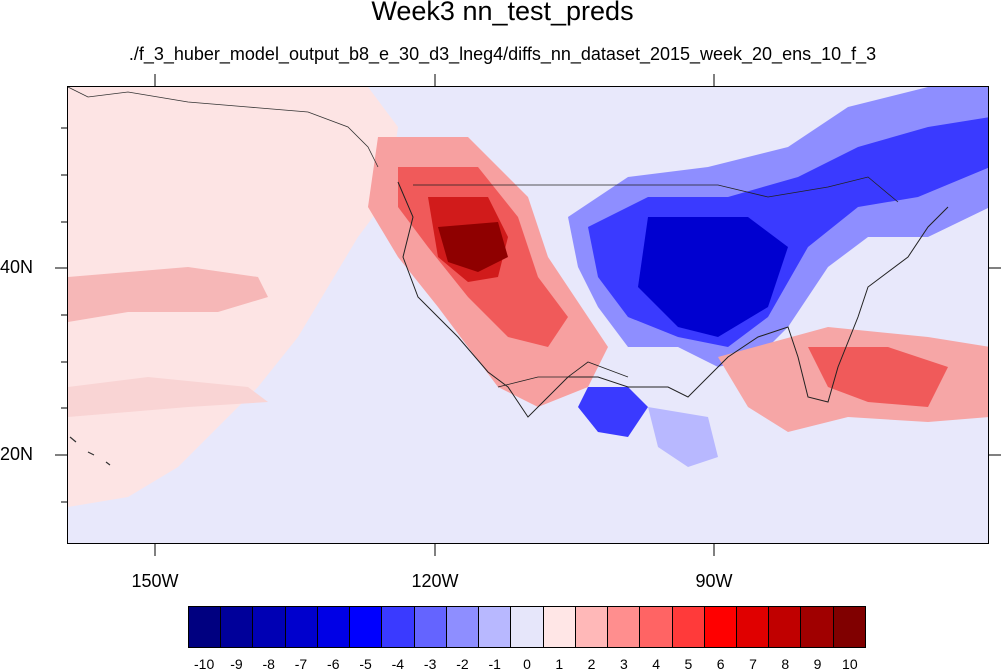 The width and height of the screenshot is (1005, 672). I want to click on colorbar-tick-label: 5, so click(688, 664).